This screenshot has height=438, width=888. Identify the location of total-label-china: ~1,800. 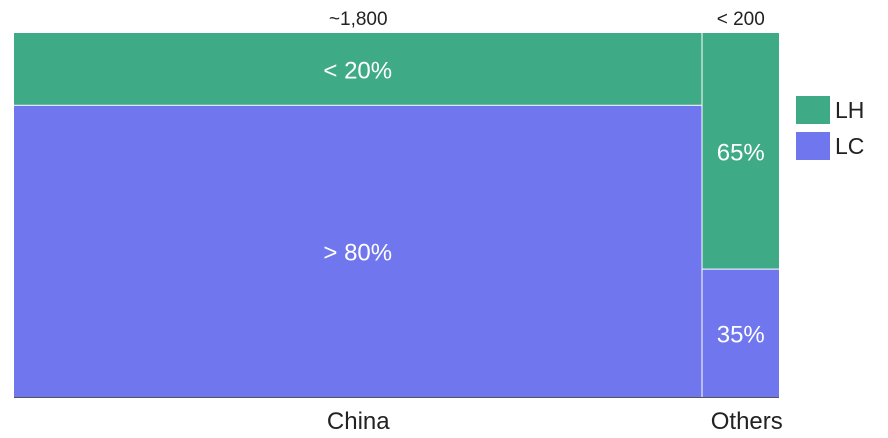
(358, 19).